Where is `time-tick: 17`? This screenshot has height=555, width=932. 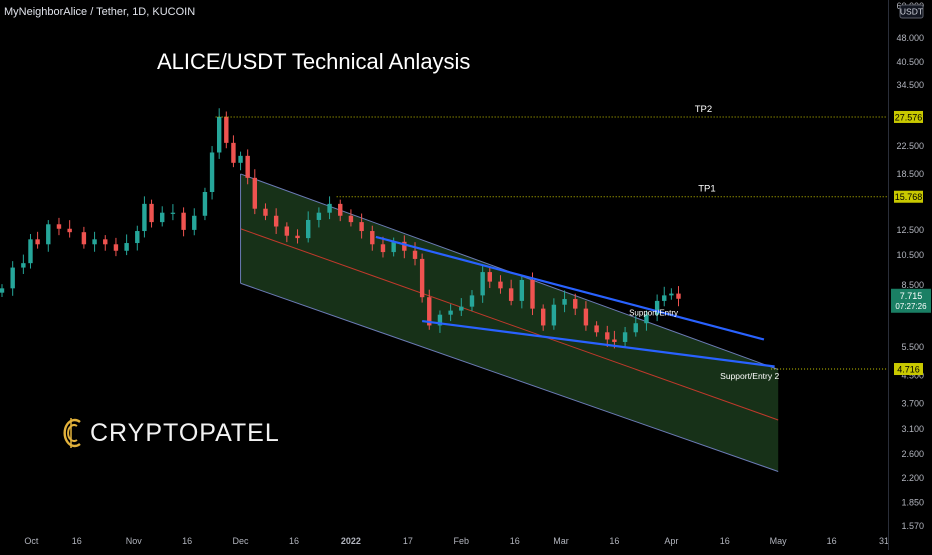
time-tick: 17 is located at coordinates (408, 541).